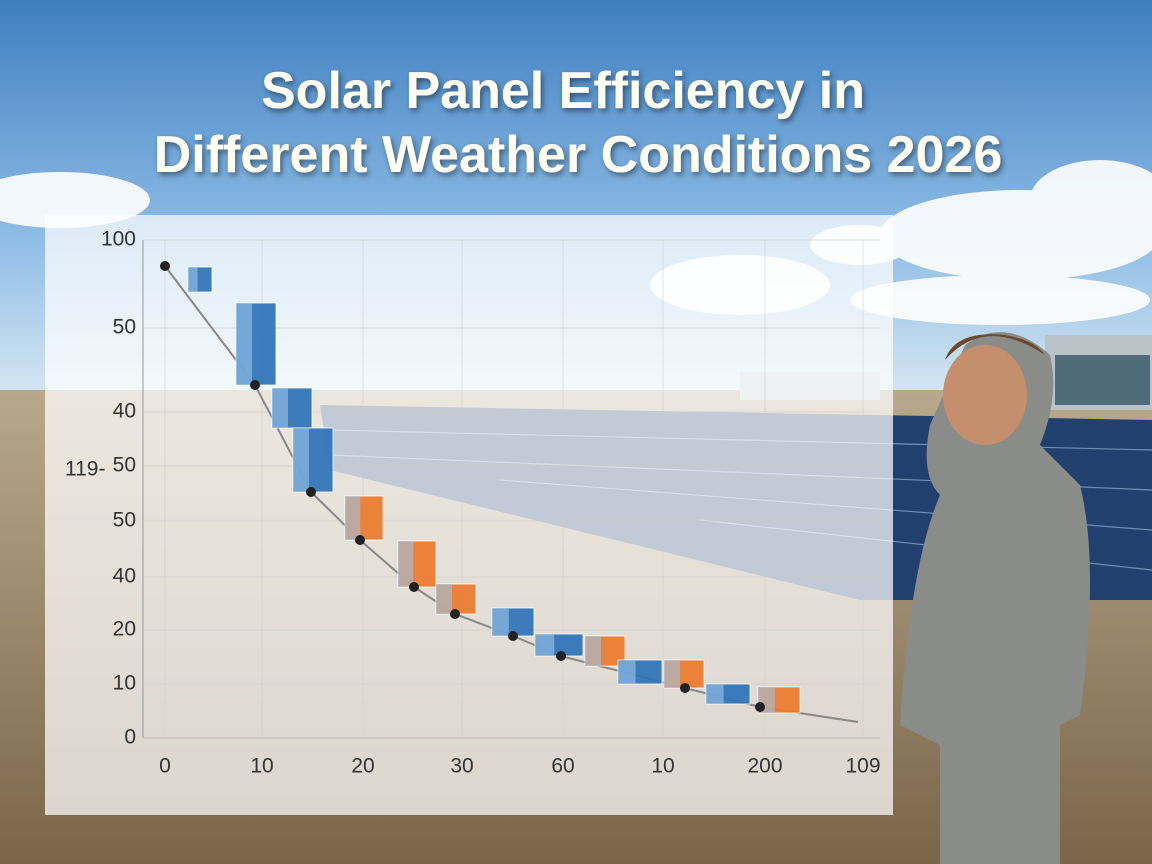  What do you see at coordinates (1102, 380) in the screenshot?
I see `building-windows` at bounding box center [1102, 380].